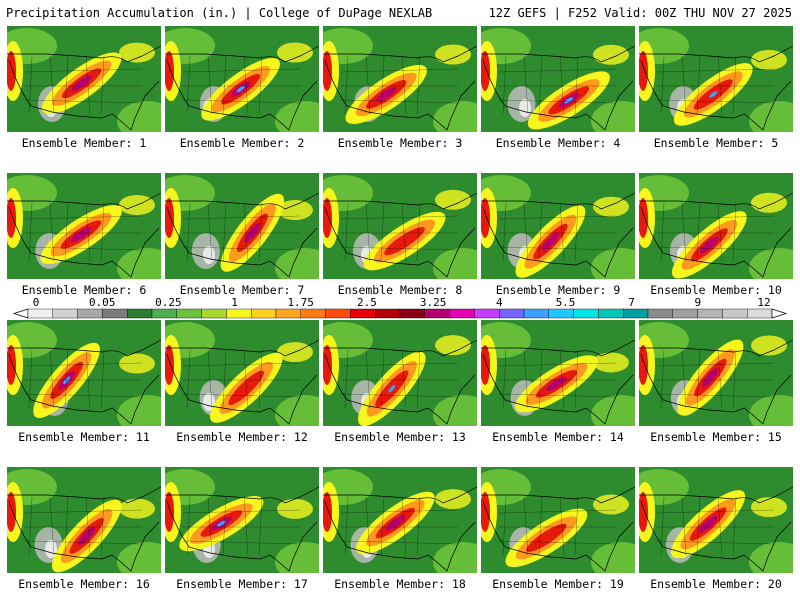 The height and width of the screenshot is (600, 800). Describe the element at coordinates (242, 143) in the screenshot. I see `member-label-2: Ensemble Member: 2` at that location.